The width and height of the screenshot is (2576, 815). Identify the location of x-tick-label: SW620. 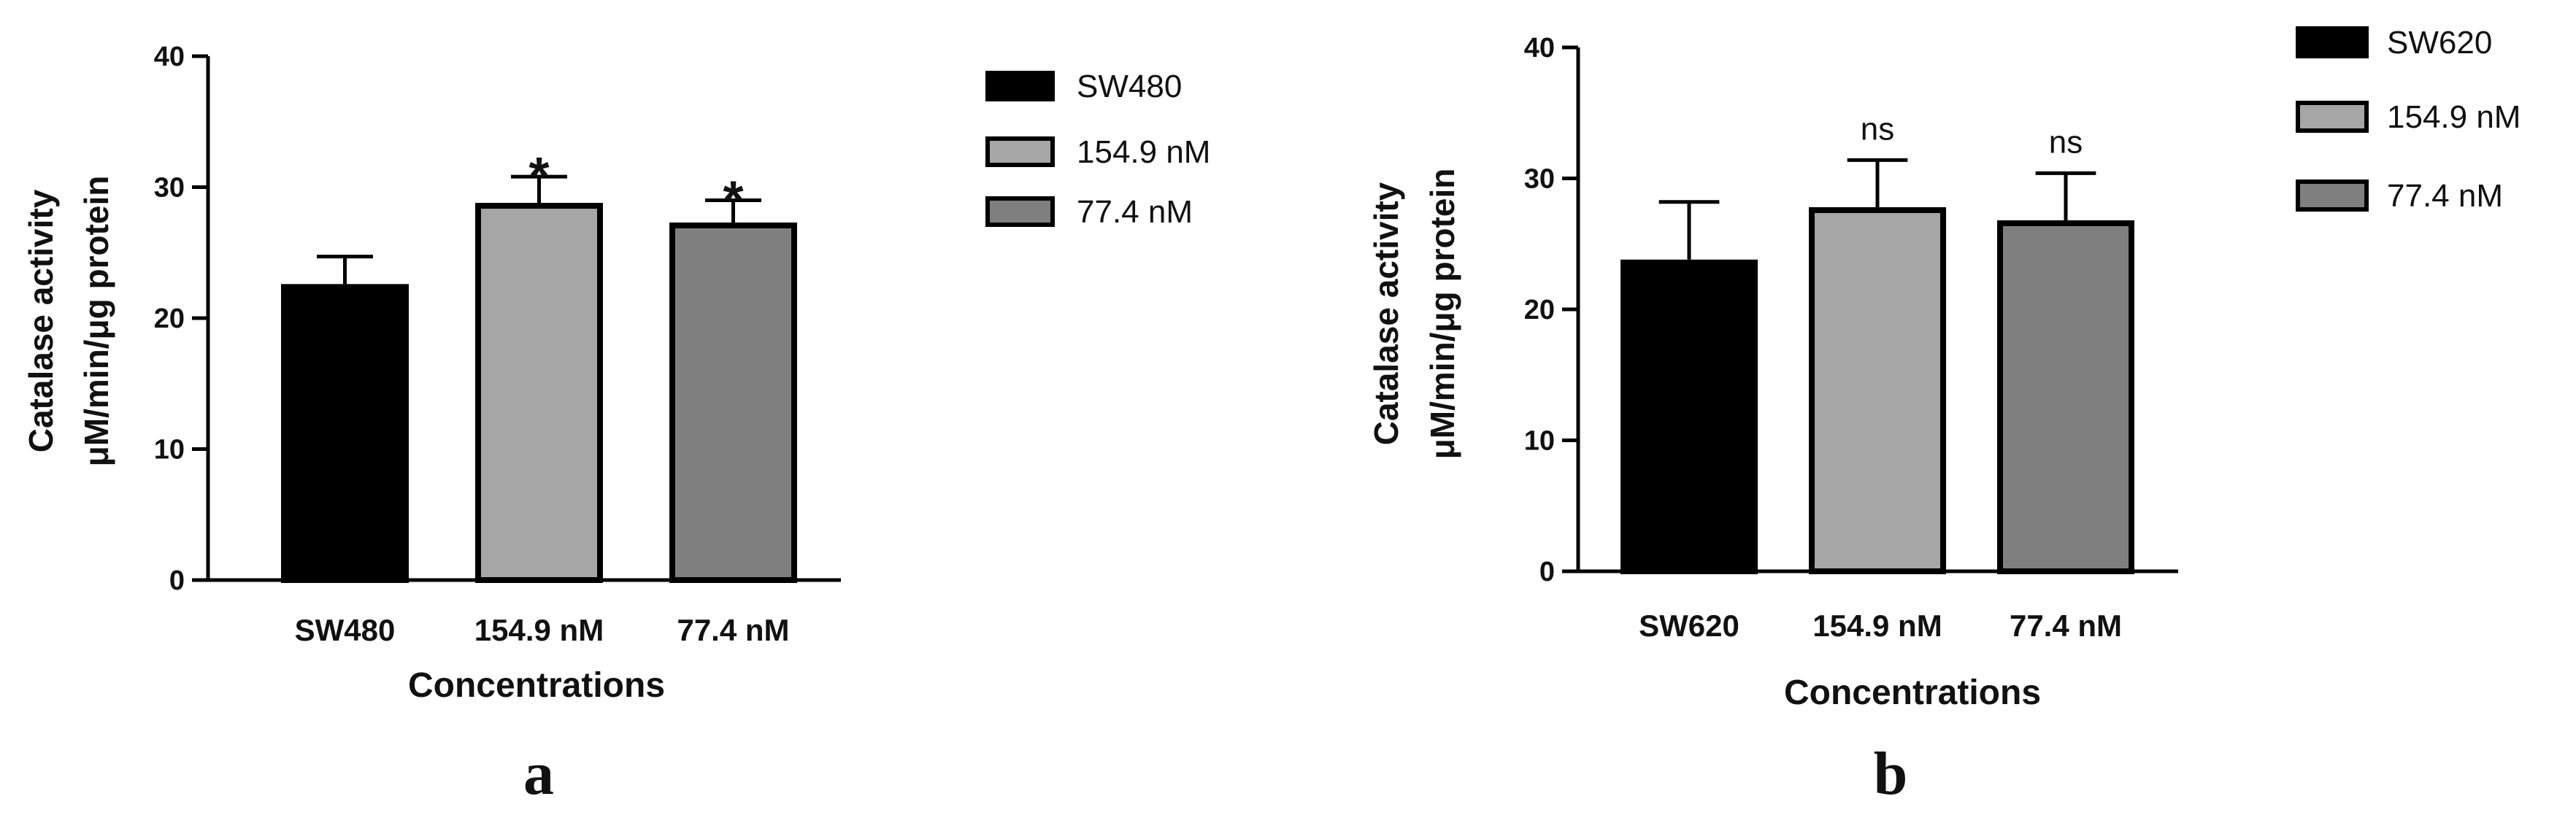
(1689, 626).